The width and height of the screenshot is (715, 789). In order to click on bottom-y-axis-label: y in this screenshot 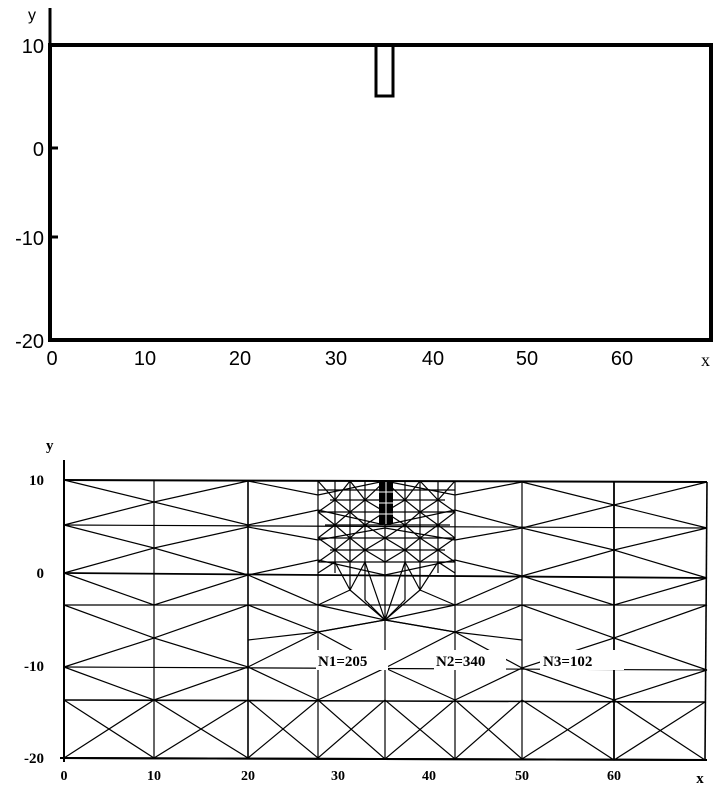, I will do `click(50, 446)`.